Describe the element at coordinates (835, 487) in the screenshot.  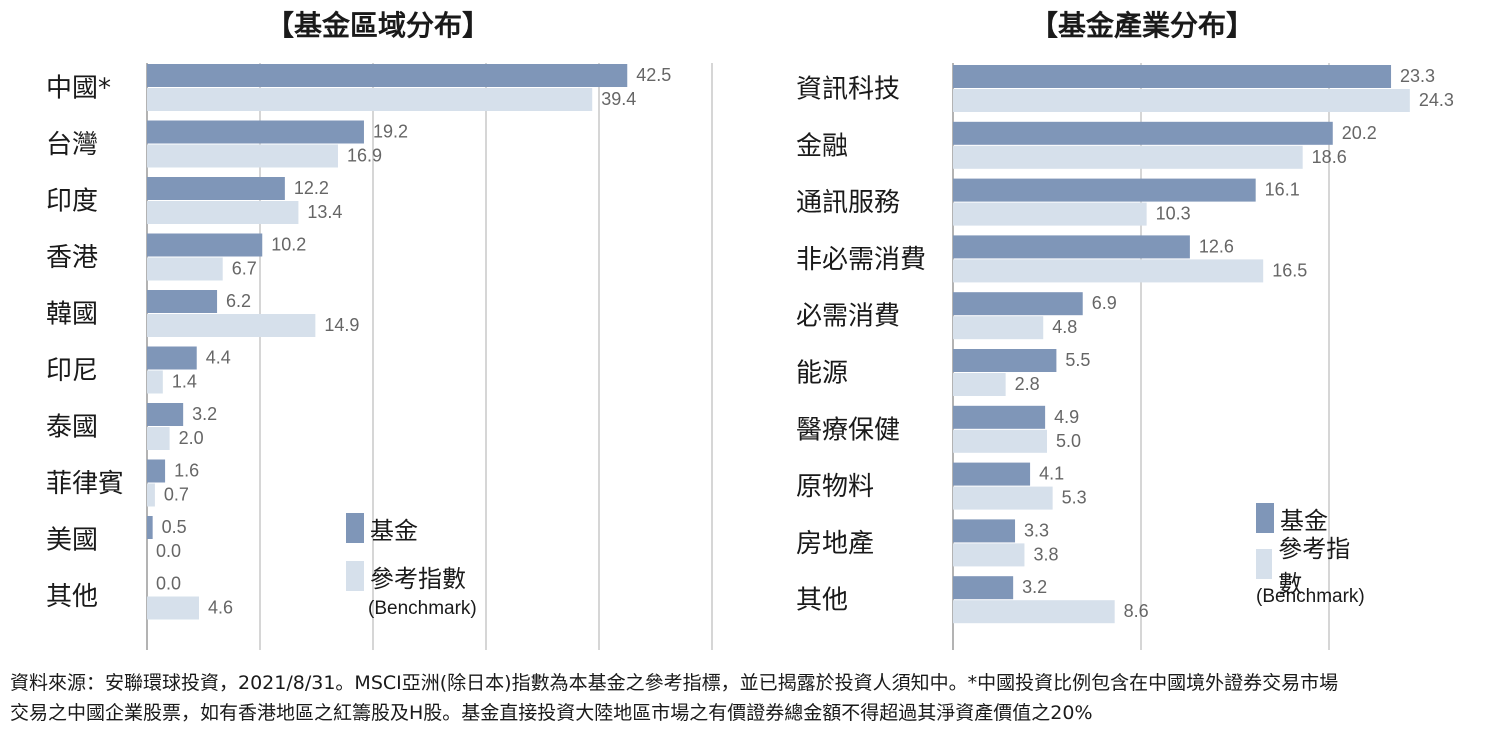
I see `category-label: 原物料` at that location.